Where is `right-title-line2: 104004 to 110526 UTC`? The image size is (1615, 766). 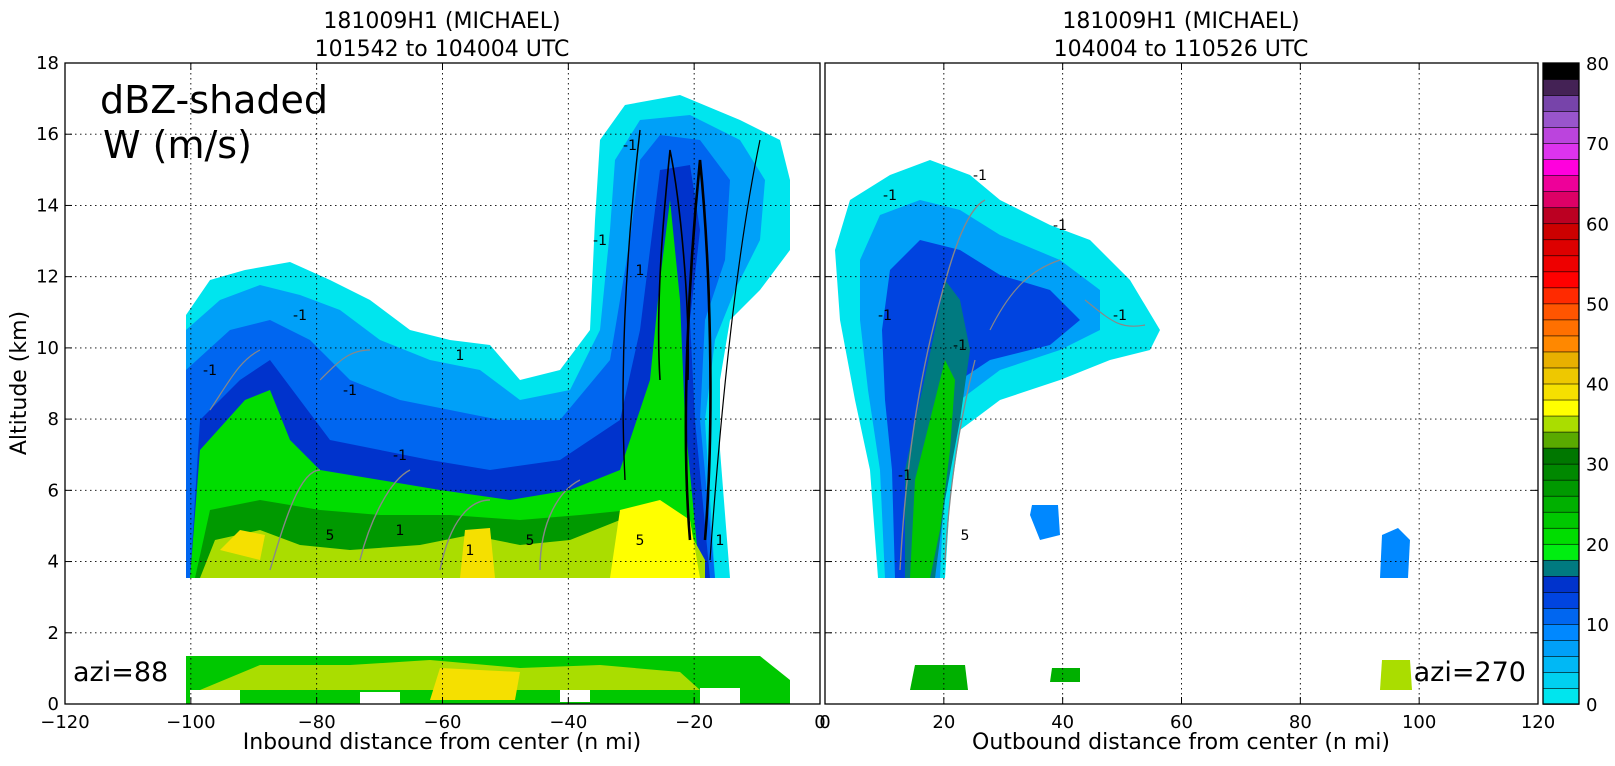 right-title-line2: 104004 to 110526 UTC is located at coordinates (1181, 49).